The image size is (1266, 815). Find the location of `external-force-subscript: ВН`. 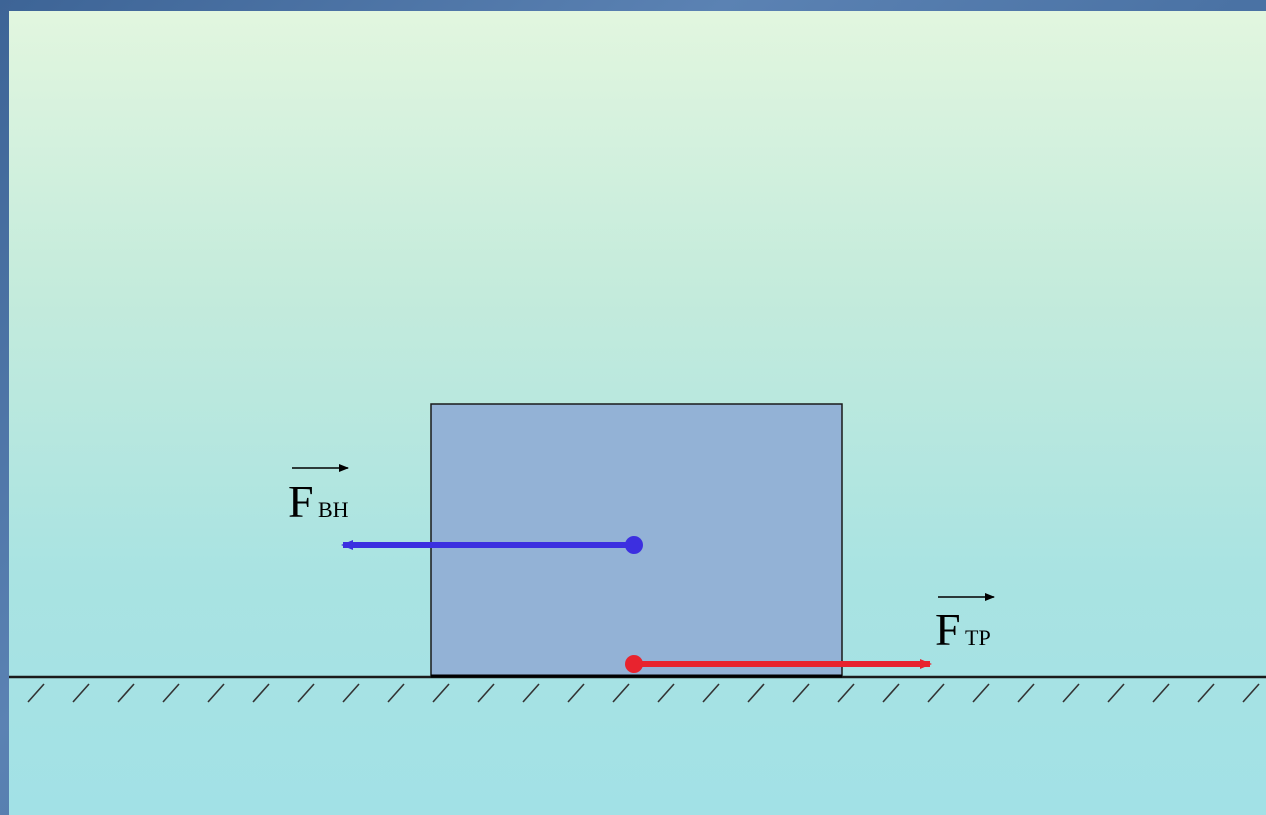

external-force-subscript: ВН is located at coordinates (333, 509).